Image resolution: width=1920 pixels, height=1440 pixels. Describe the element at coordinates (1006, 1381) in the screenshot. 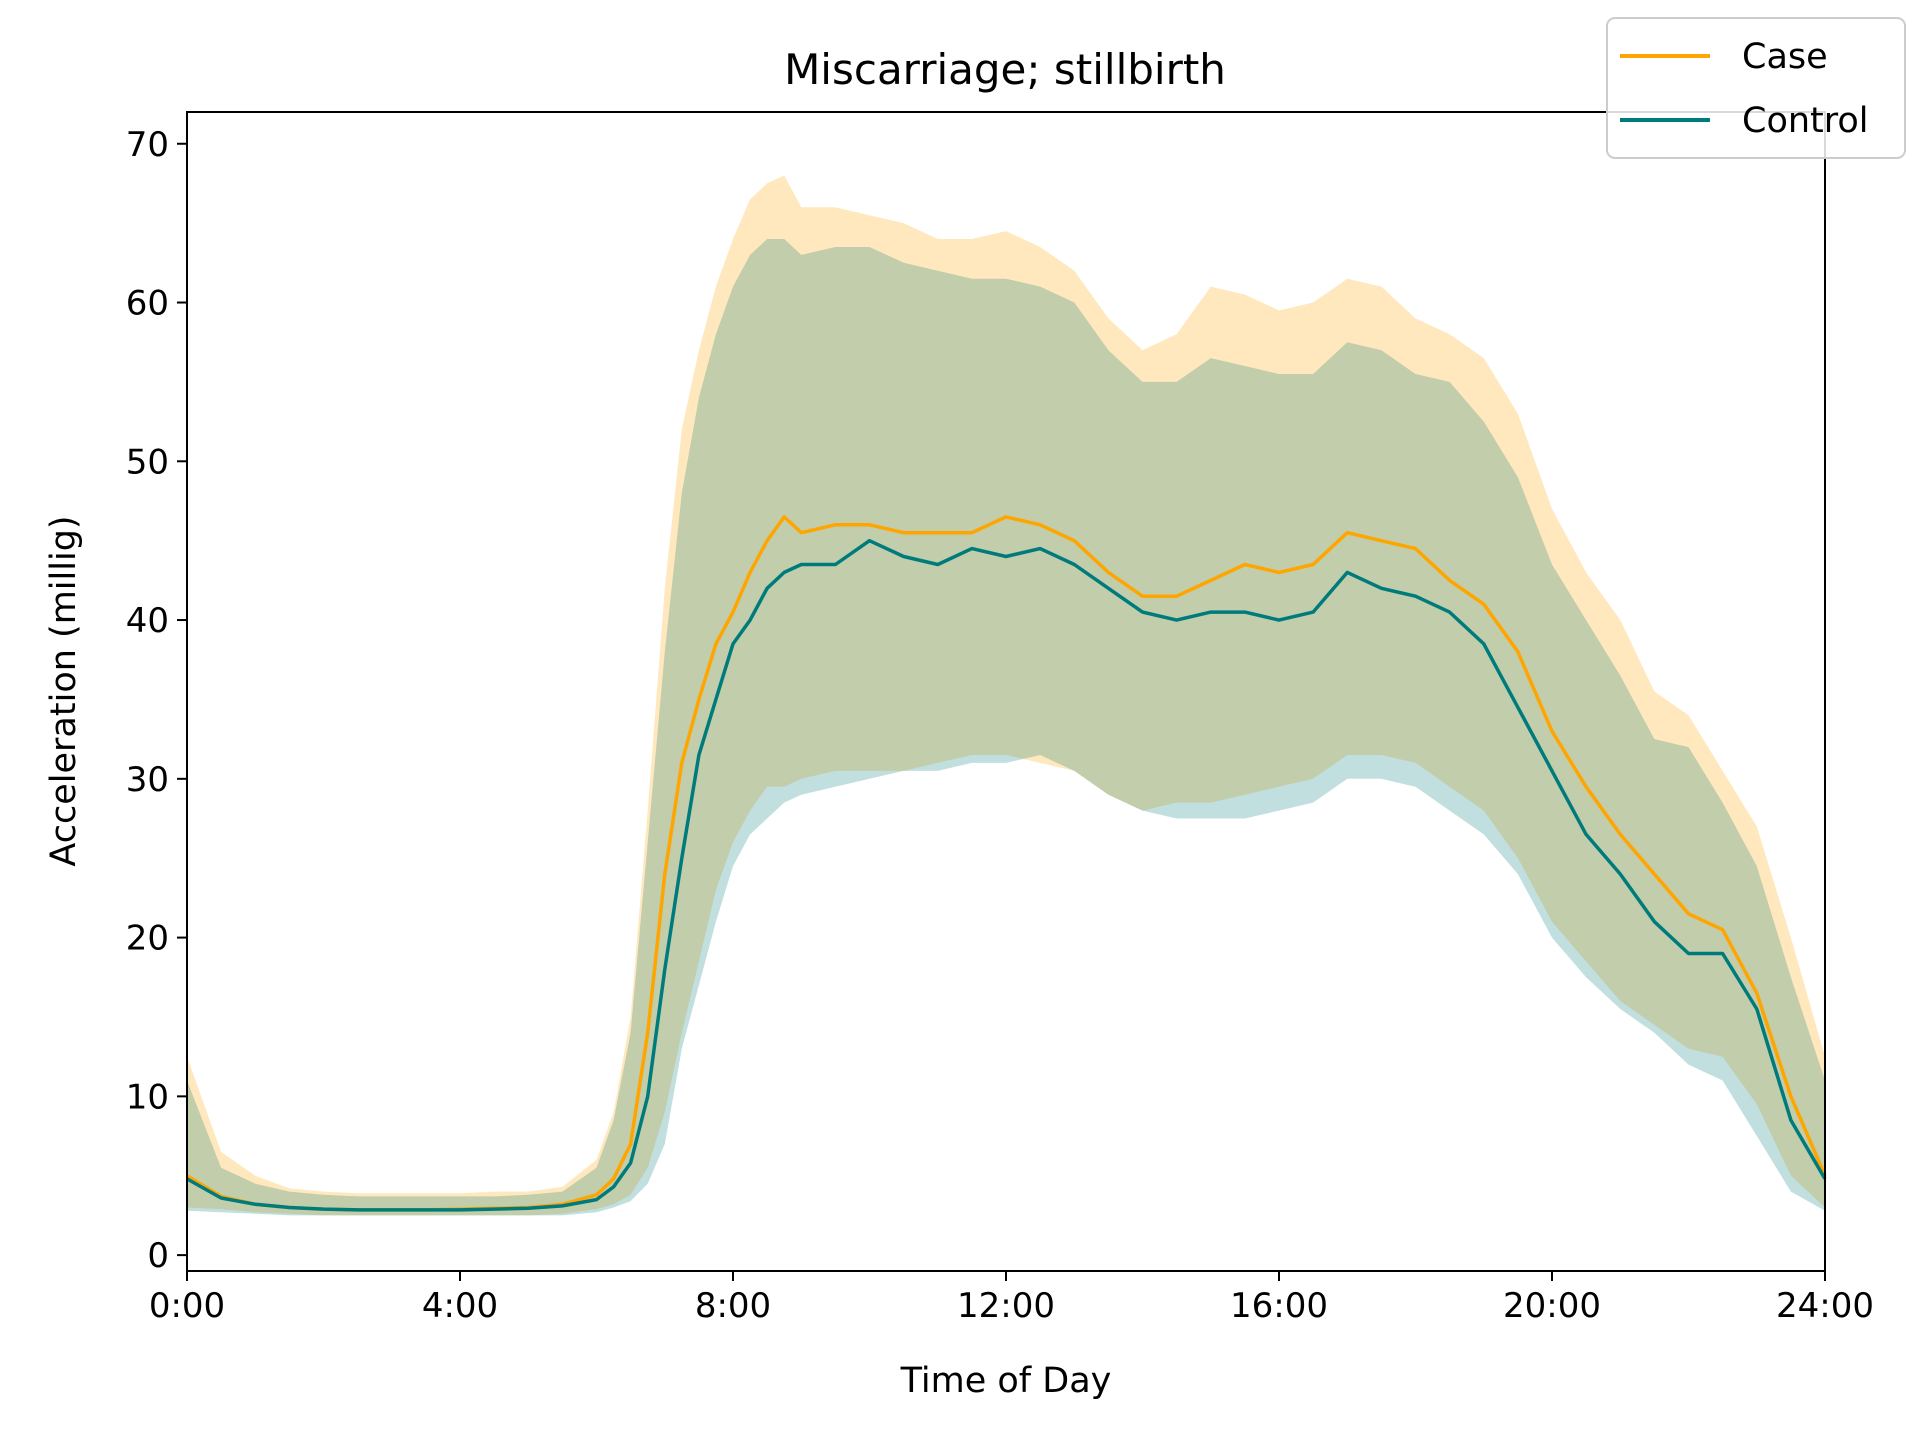

I see `x-axis-title: Time of Day` at that location.